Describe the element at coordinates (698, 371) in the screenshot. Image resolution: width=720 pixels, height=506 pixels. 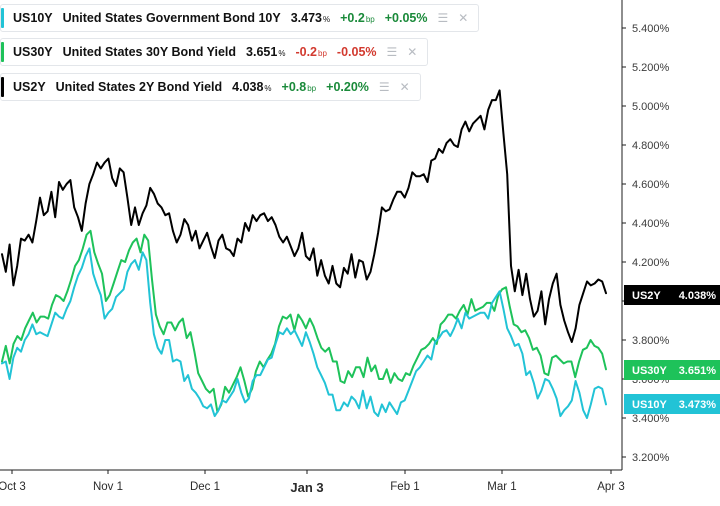
I see `badge-value: 3.651%` at that location.